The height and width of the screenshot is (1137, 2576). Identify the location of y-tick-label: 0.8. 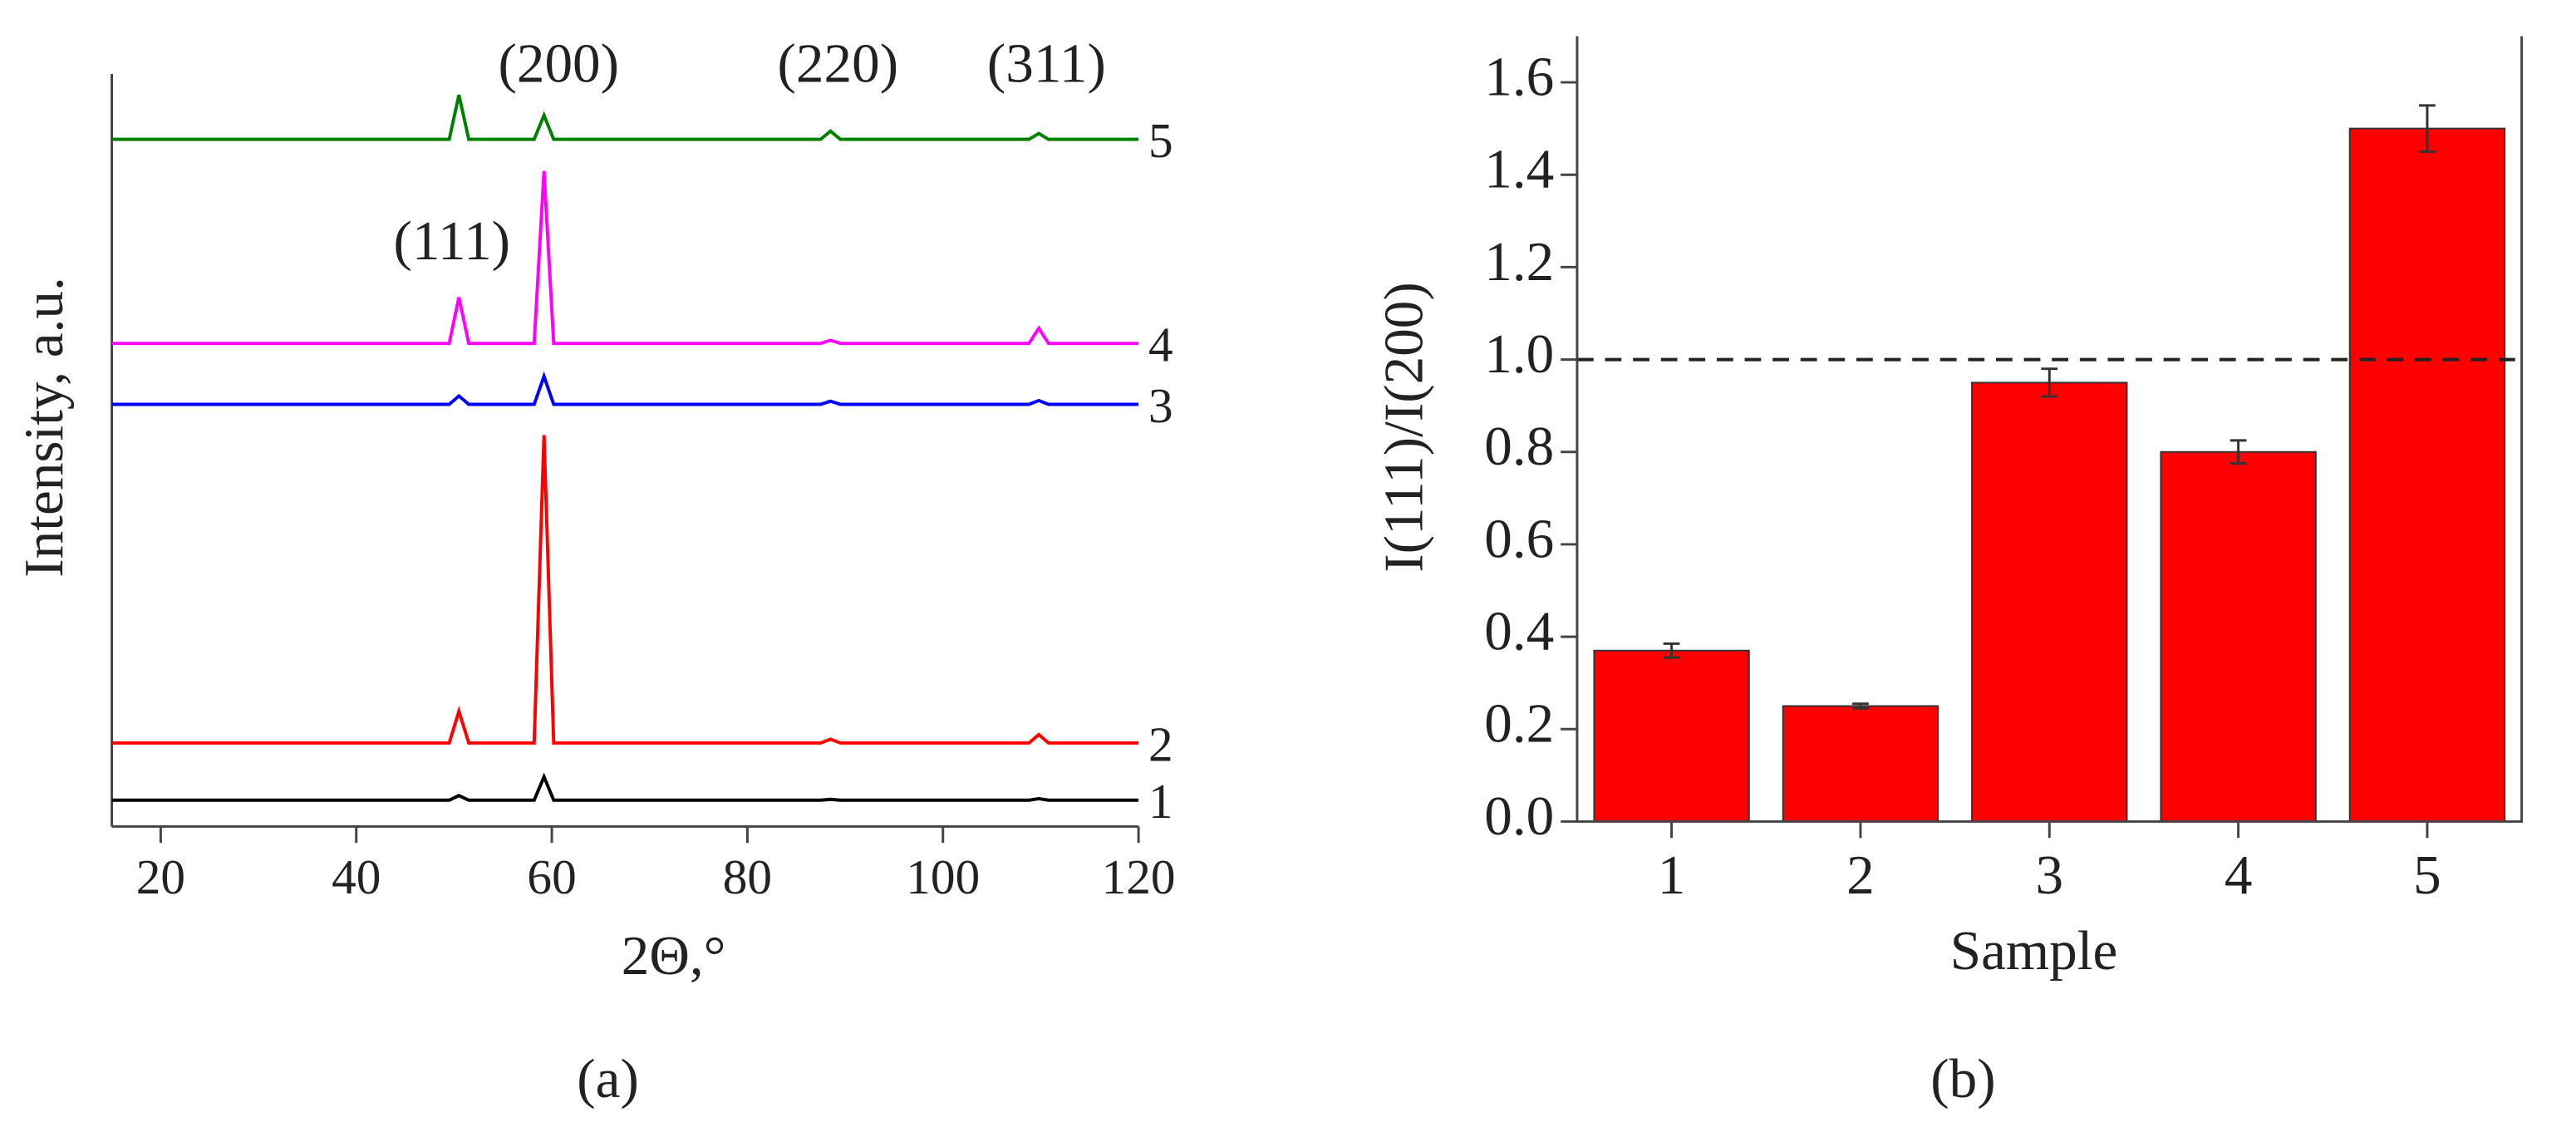
(1519, 446).